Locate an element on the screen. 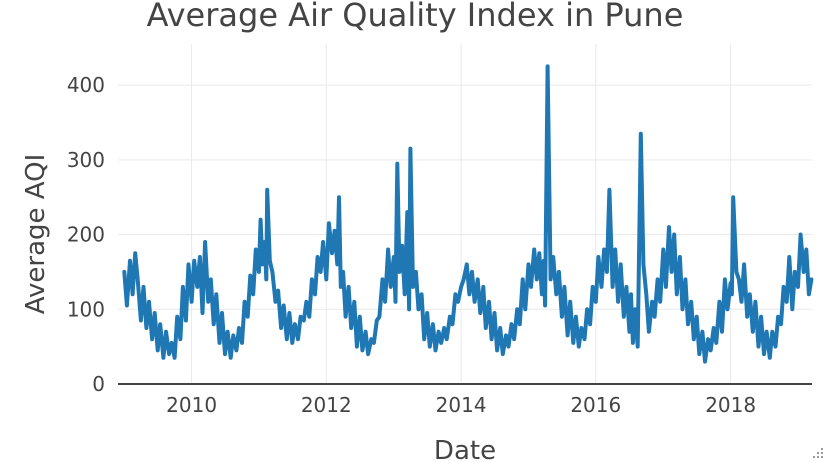 The height and width of the screenshot is (462, 828). x-tick-label: 2018 is located at coordinates (730, 405).